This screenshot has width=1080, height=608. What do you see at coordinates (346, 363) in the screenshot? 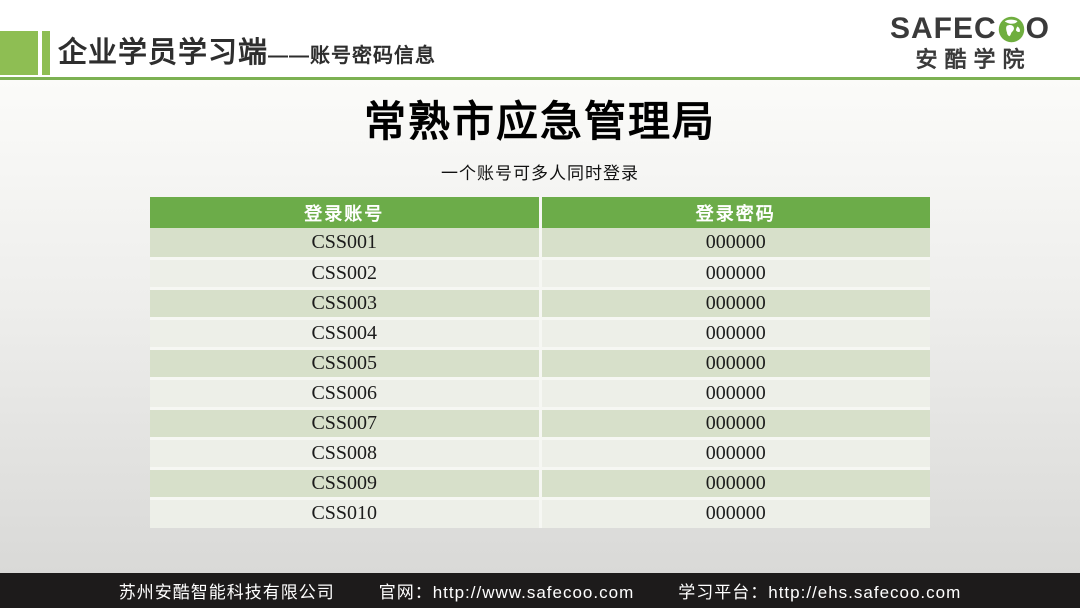
I see `account-cell: CSS005` at bounding box center [346, 363].